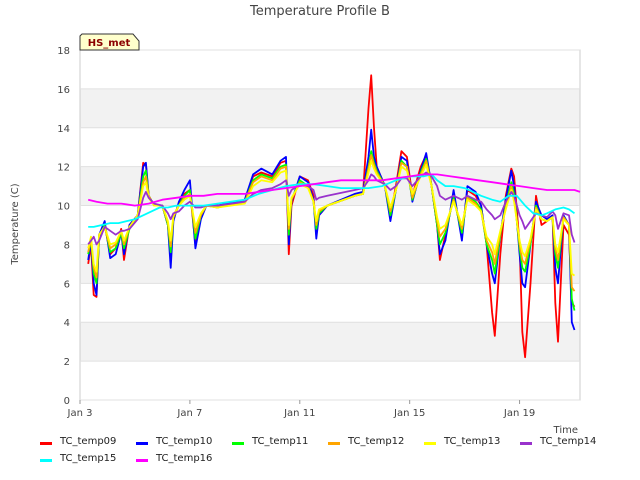  Describe the element at coordinates (67, 362) in the screenshot. I see `y-tick-label: 2` at that location.